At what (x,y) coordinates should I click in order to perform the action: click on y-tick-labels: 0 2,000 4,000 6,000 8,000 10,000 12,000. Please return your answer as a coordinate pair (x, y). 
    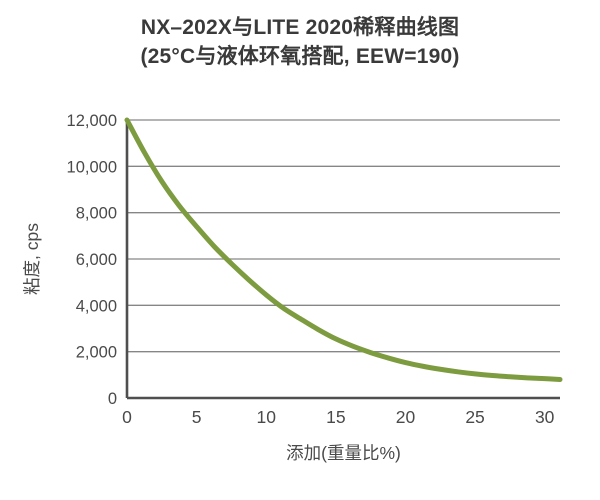
    Looking at the image, I should click on (92, 260).